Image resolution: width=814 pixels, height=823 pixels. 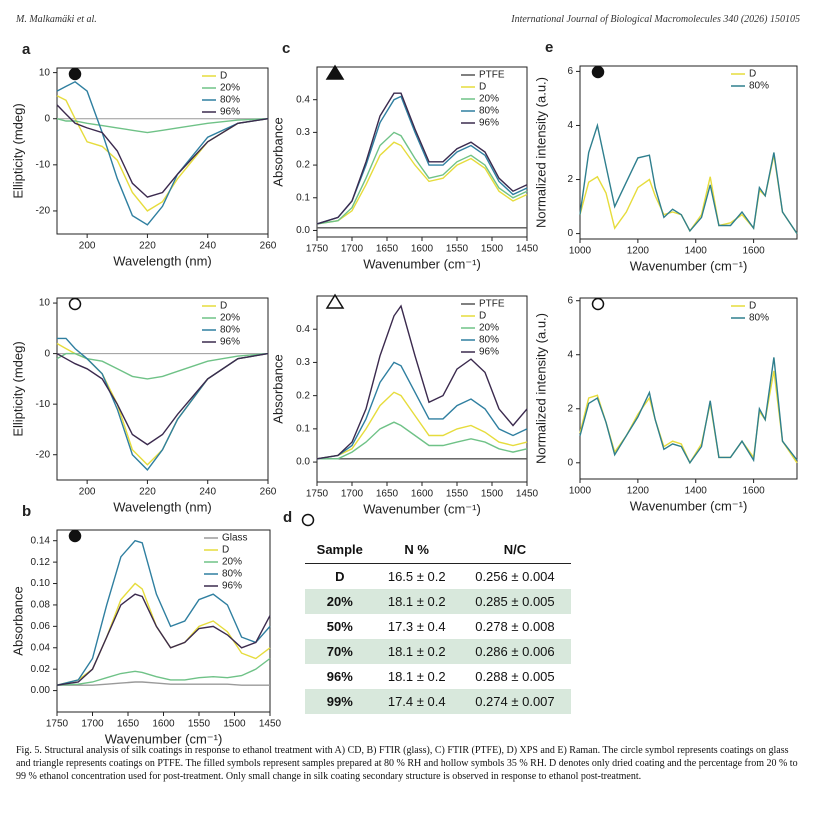 I want to click on table-cell: 16.5 ± 0.2, so click(x=416, y=576).